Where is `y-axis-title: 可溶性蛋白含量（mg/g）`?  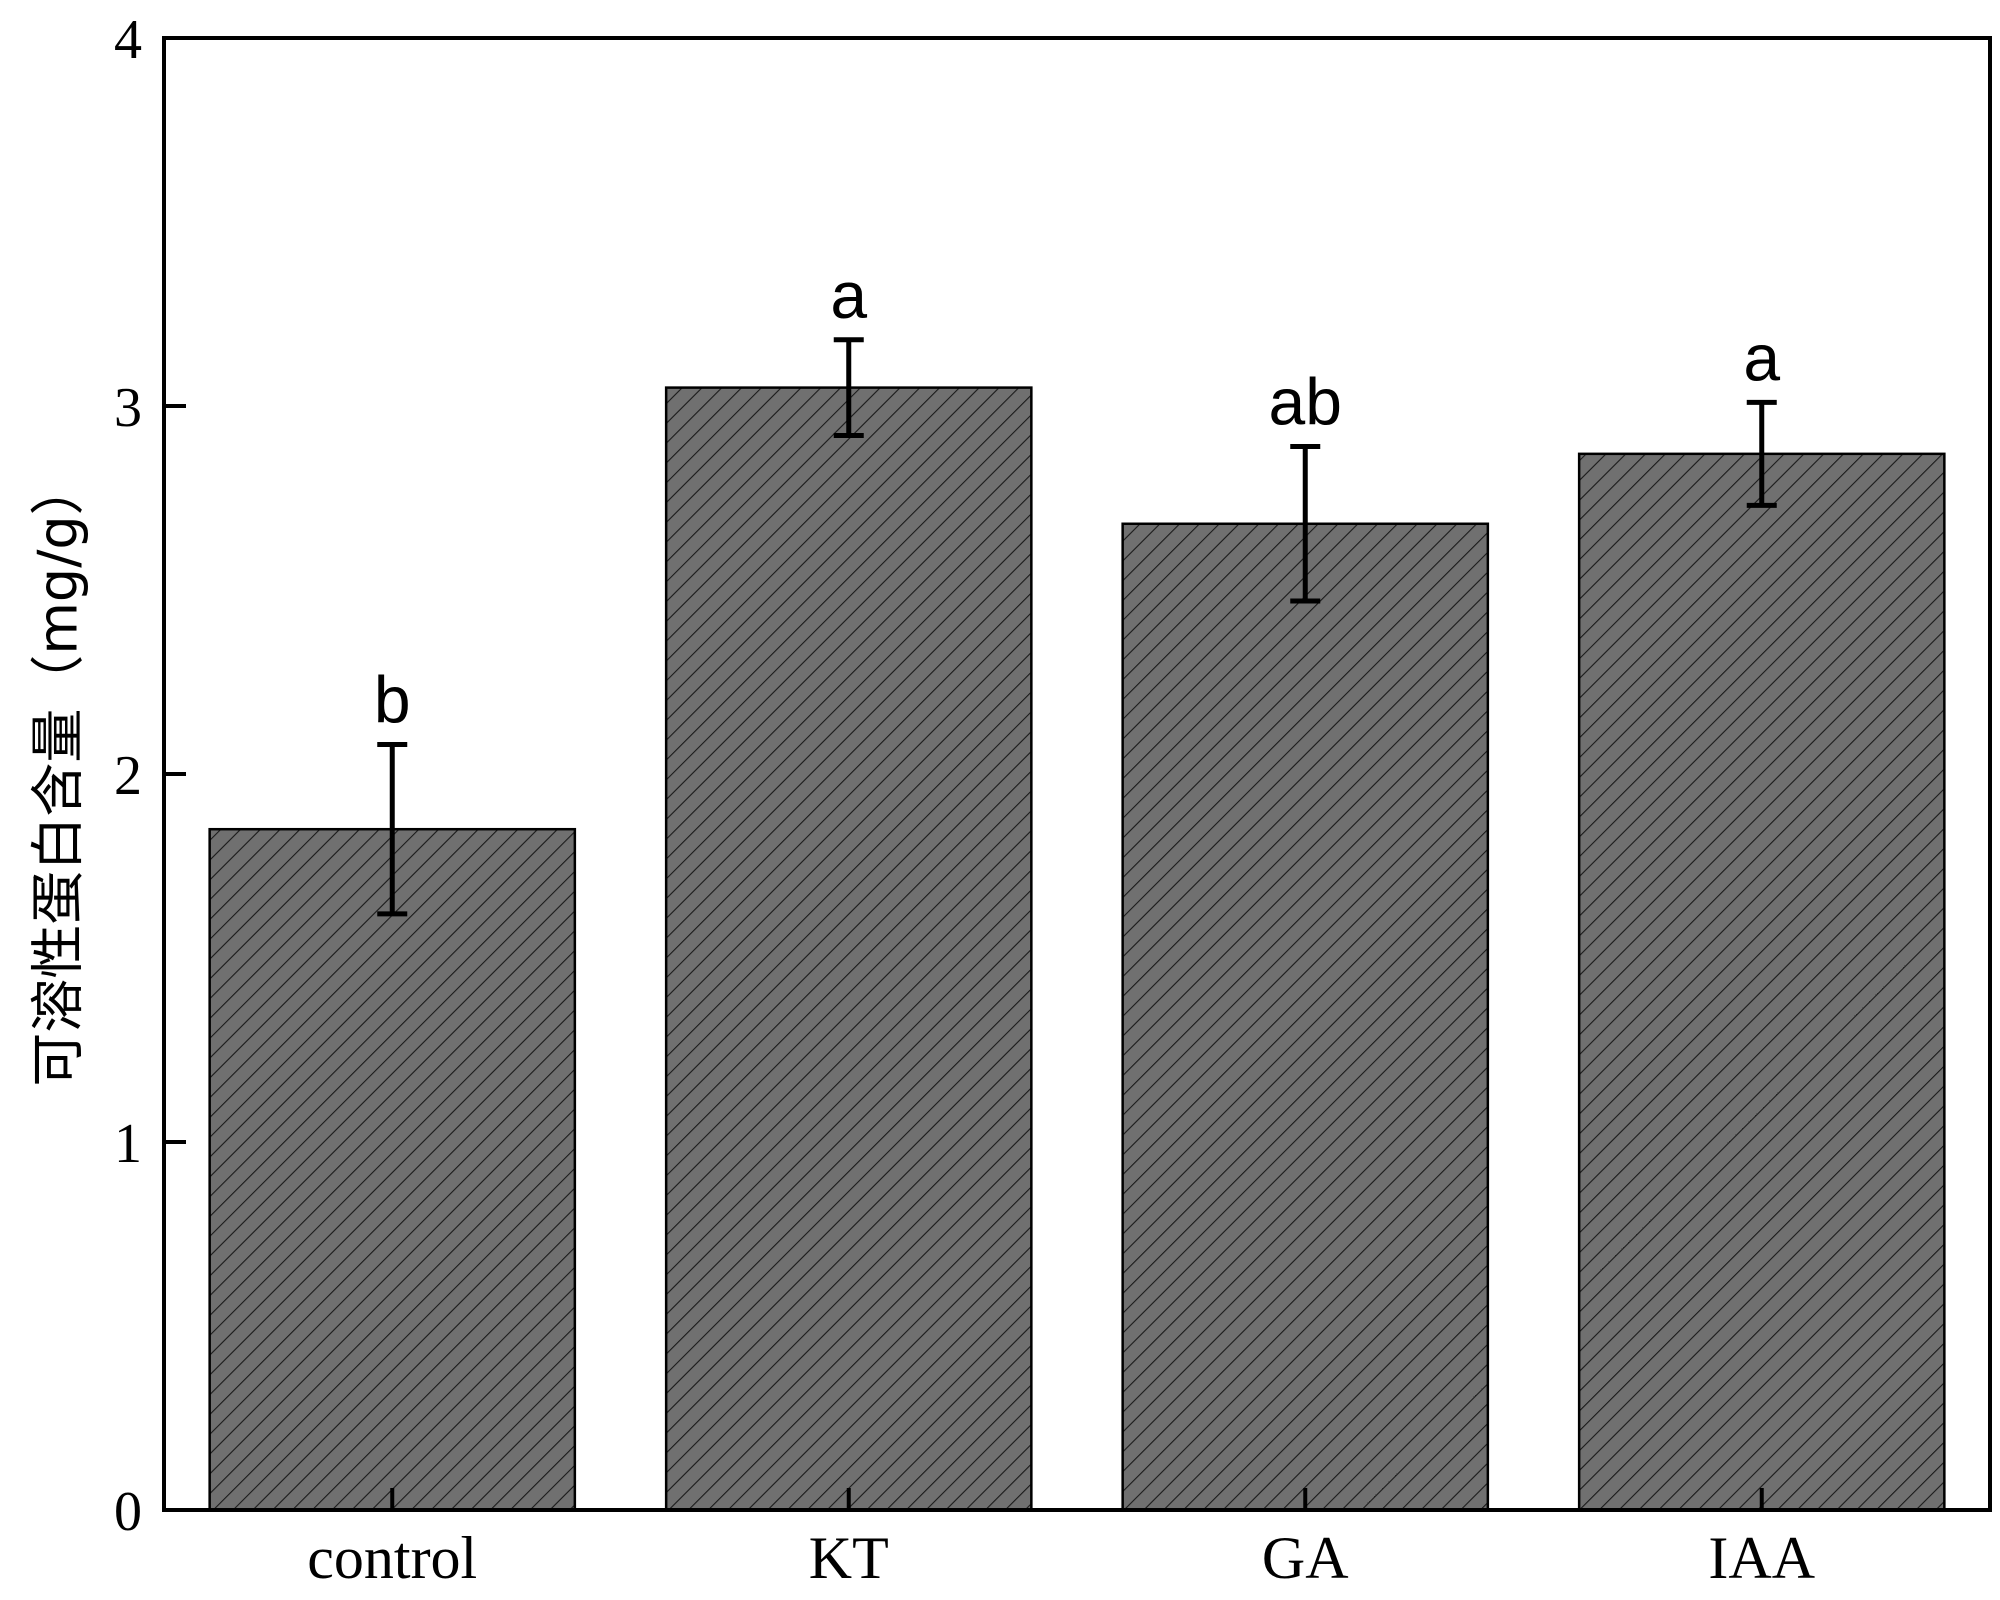
y-axis-title: 可溶性蛋白含量（mg/g） is located at coordinates (58, 773).